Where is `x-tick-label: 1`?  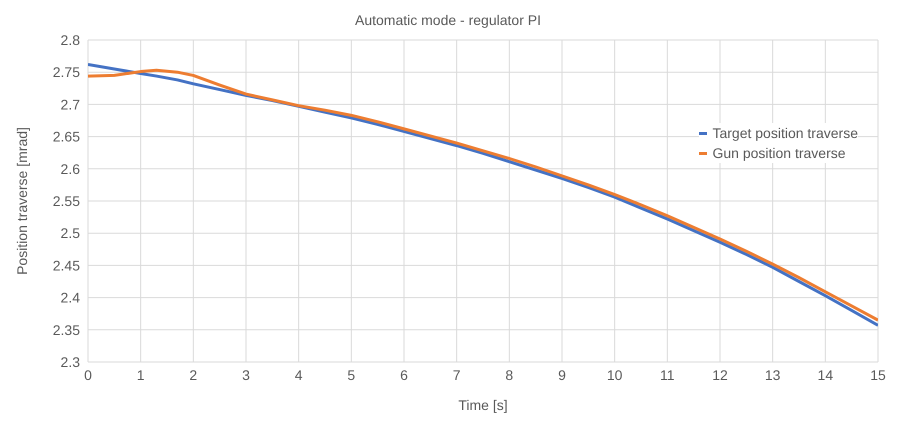
x-tick-label: 1 is located at coordinates (140, 374).